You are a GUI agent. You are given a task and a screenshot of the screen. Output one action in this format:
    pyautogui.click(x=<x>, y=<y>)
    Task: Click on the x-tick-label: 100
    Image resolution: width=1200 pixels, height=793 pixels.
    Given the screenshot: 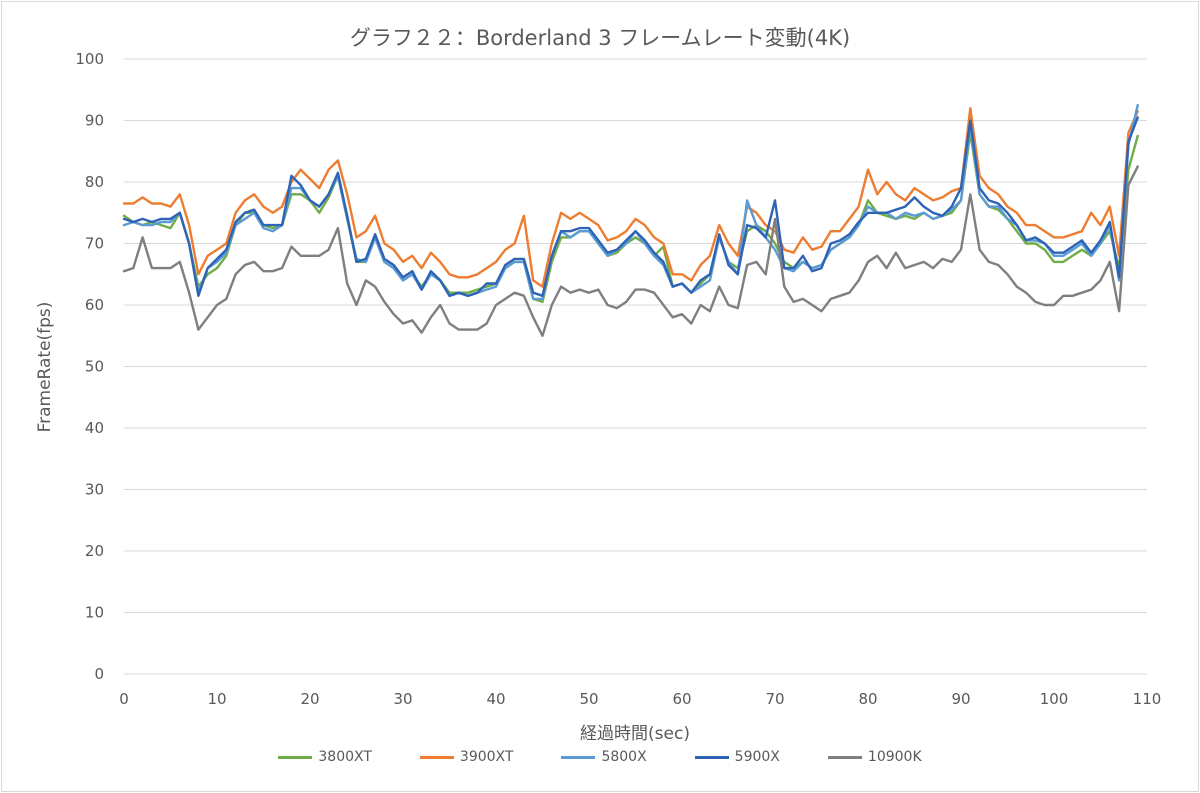 What is the action you would take?
    pyautogui.click(x=1054, y=699)
    